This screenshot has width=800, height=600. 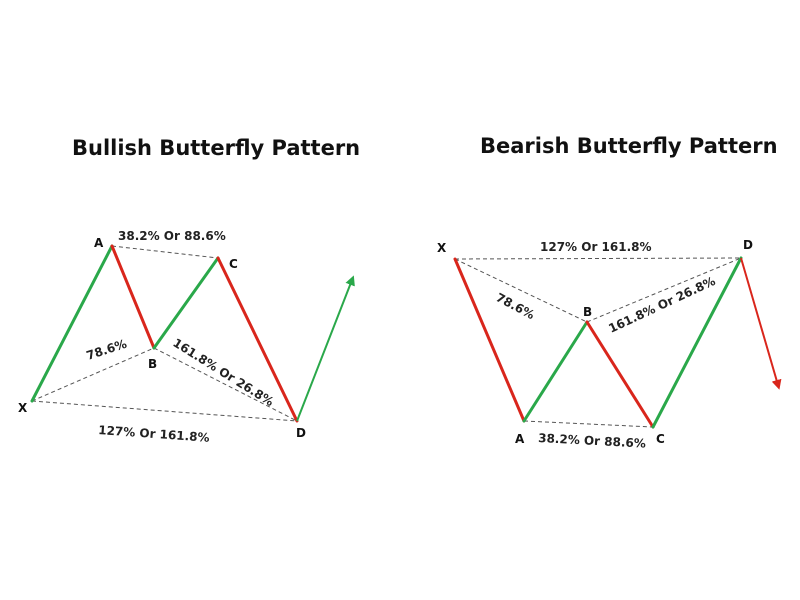 I want to click on bullish-point-a: A, so click(x=99, y=243).